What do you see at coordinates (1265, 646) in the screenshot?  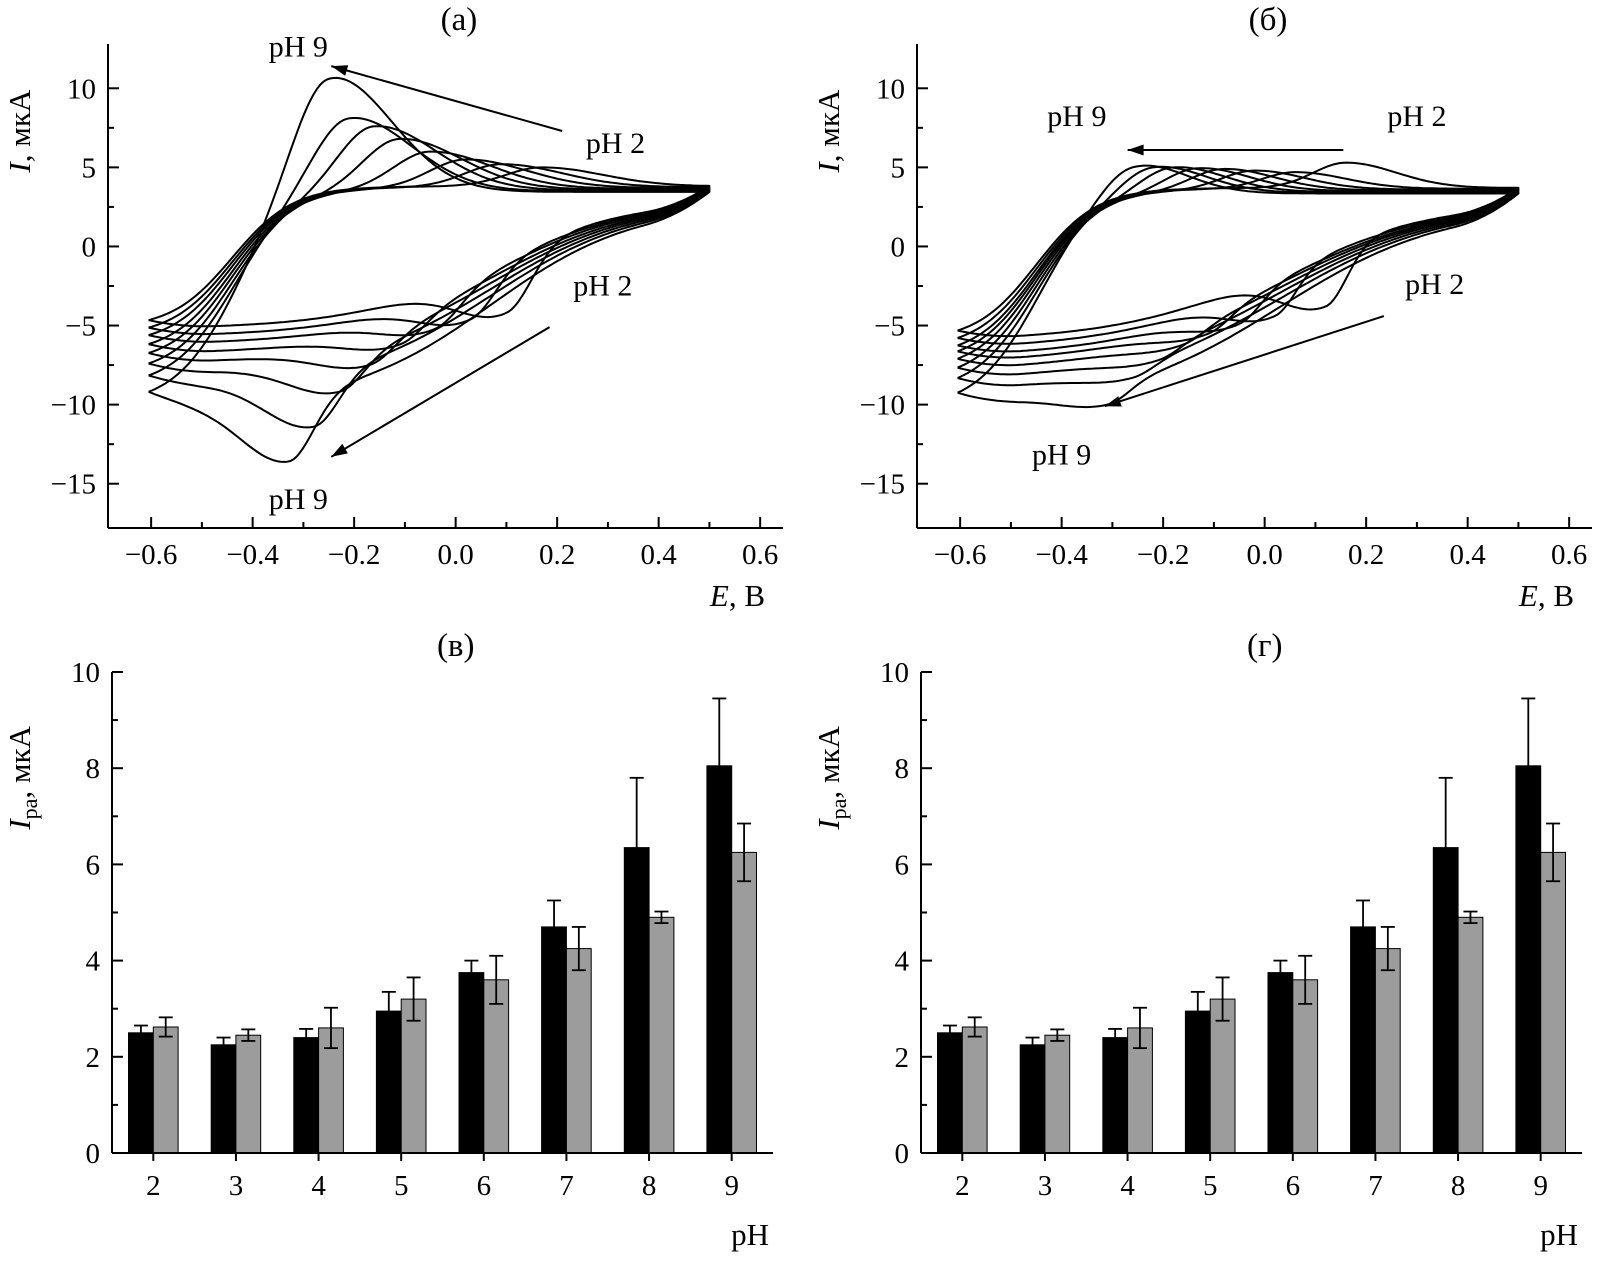 I see `svg-text: (г)` at bounding box center [1265, 646].